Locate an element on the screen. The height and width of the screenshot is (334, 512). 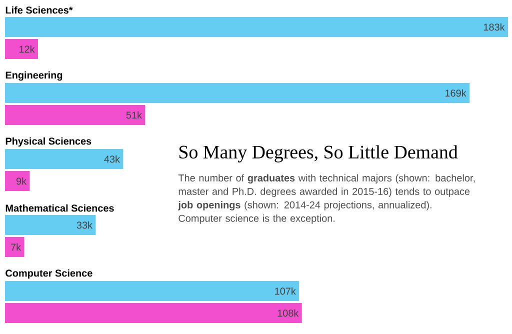
data-label: 43k is located at coordinates (112, 159).